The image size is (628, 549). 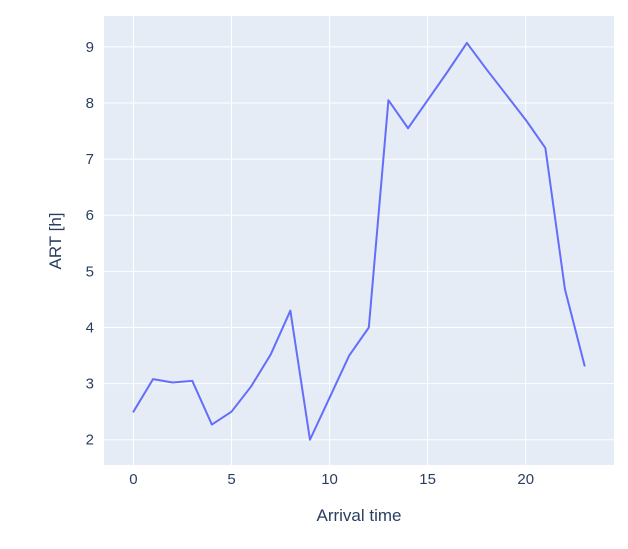 I want to click on y-tick-label: 9, so click(x=90, y=47).